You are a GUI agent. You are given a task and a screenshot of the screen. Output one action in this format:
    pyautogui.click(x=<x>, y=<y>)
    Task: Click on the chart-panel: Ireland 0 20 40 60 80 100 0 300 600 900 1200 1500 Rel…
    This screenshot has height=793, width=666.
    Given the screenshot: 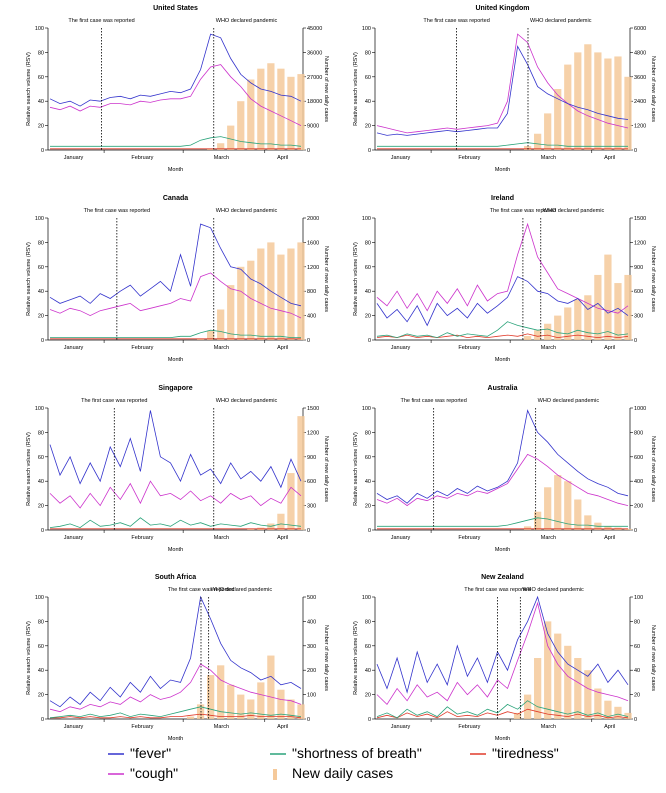 What is the action you would take?
    pyautogui.click(x=504, y=279)
    